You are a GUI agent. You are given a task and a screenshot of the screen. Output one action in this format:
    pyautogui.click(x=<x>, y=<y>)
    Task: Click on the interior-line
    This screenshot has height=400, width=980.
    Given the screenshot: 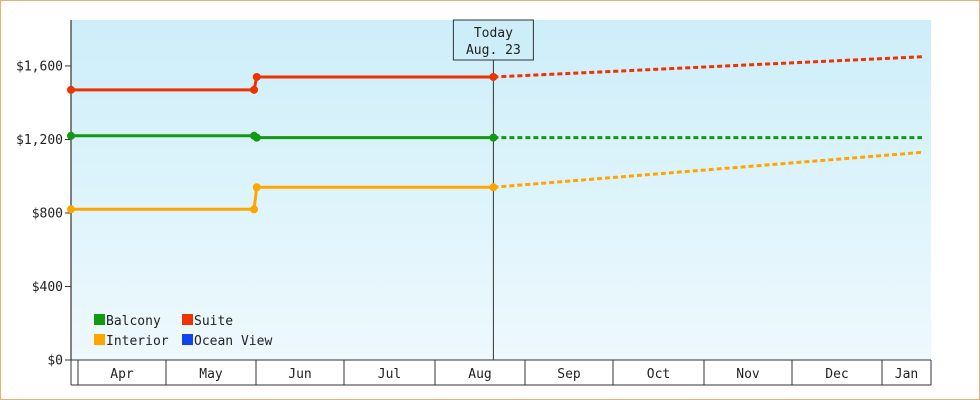 What is the action you would take?
    pyautogui.click(x=282, y=198)
    